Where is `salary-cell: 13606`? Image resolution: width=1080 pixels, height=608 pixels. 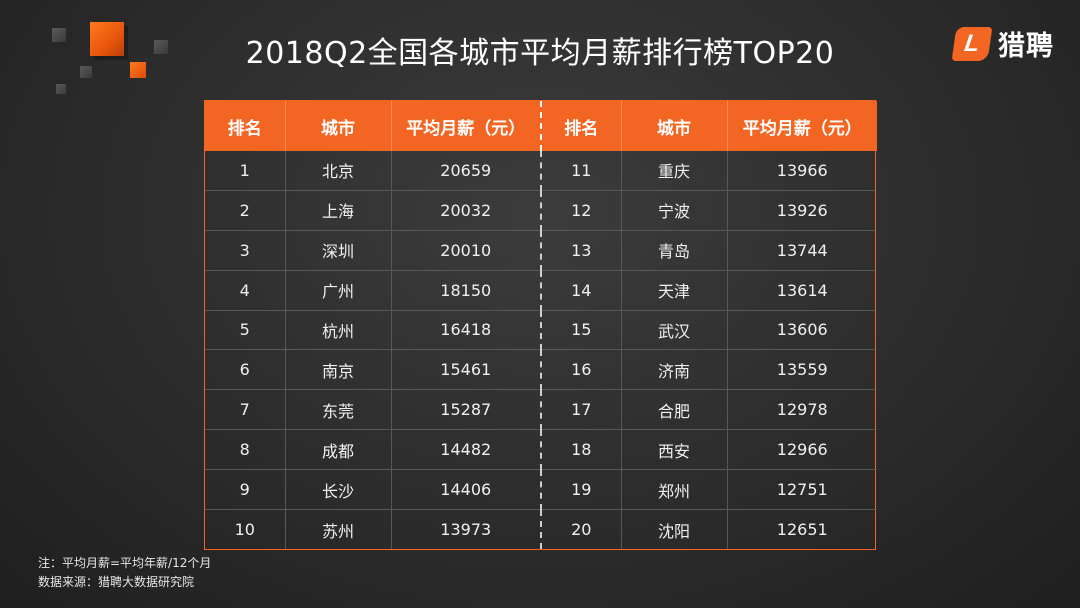 salary-cell: 13606 is located at coordinates (802, 329).